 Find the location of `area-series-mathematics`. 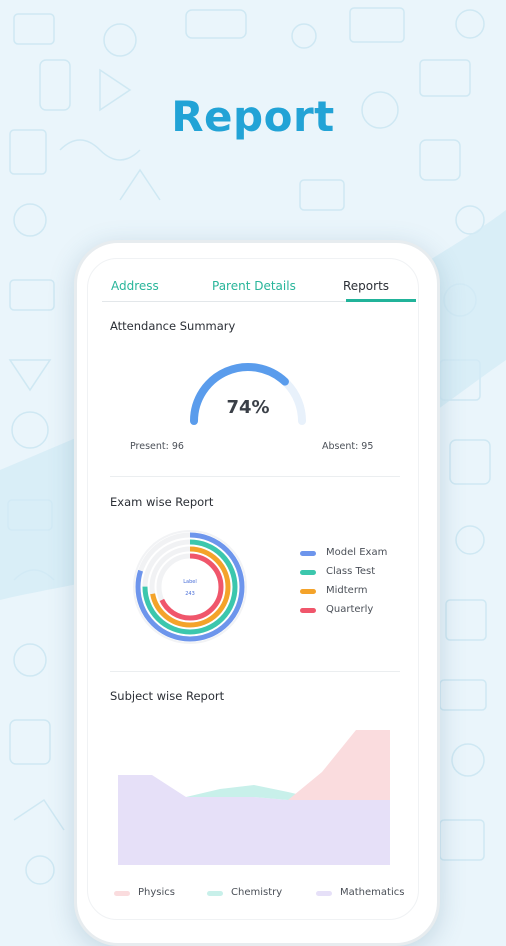

area-series-mathematics is located at coordinates (254, 820).